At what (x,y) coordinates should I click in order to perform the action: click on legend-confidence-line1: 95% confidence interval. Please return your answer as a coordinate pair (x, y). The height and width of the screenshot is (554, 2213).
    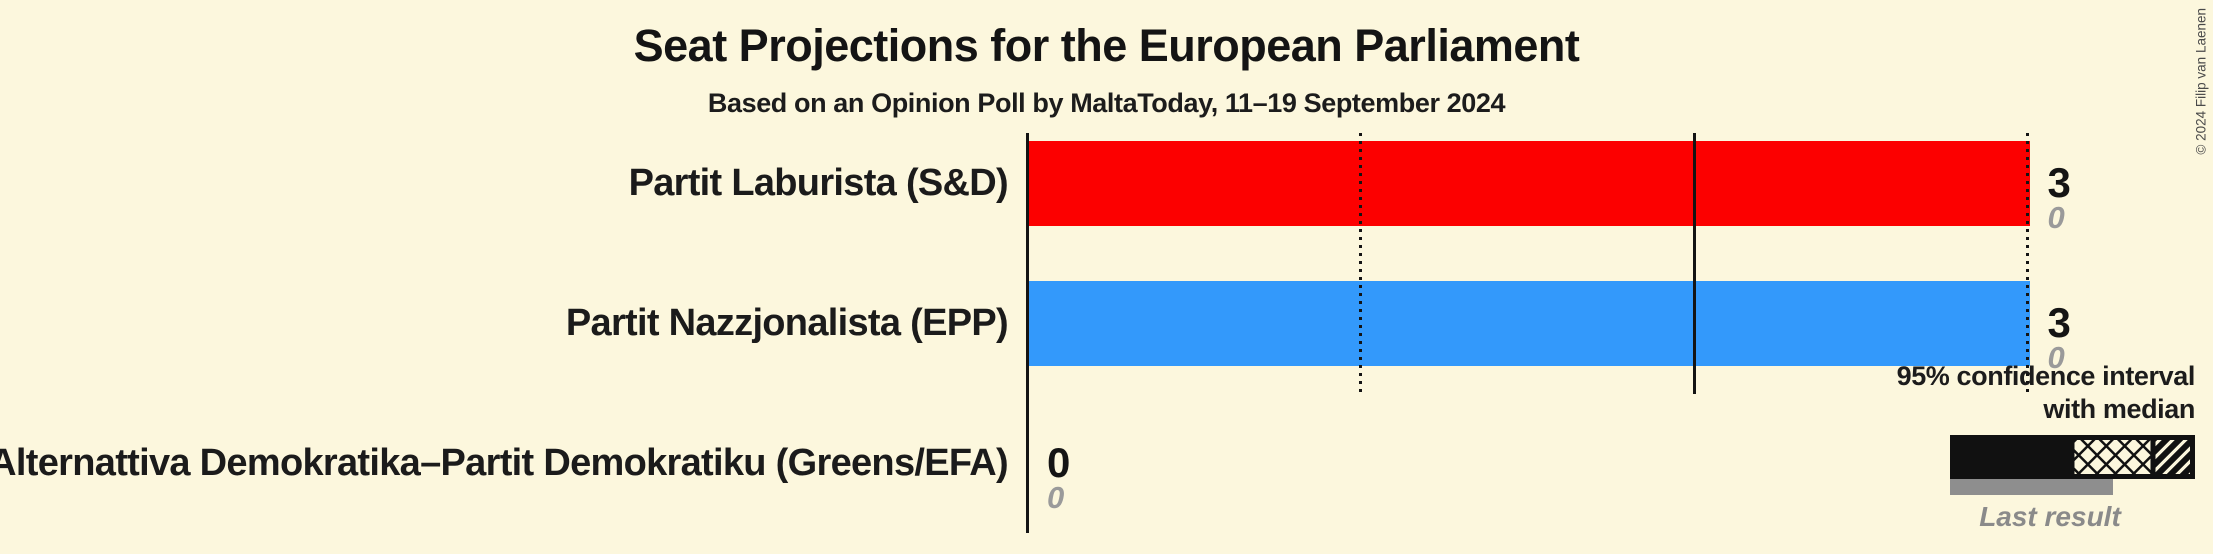
    Looking at the image, I should click on (2046, 376).